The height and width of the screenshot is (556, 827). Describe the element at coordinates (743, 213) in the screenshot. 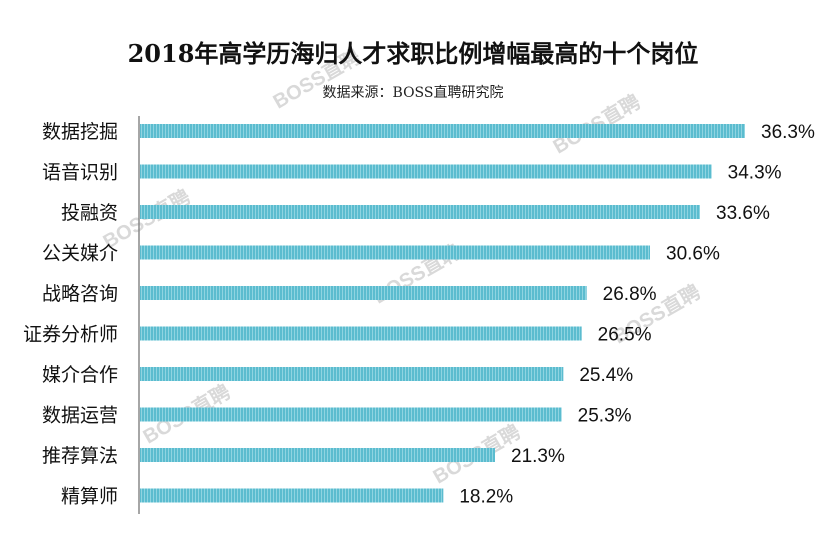

I see `value-label: 33.6%` at that location.